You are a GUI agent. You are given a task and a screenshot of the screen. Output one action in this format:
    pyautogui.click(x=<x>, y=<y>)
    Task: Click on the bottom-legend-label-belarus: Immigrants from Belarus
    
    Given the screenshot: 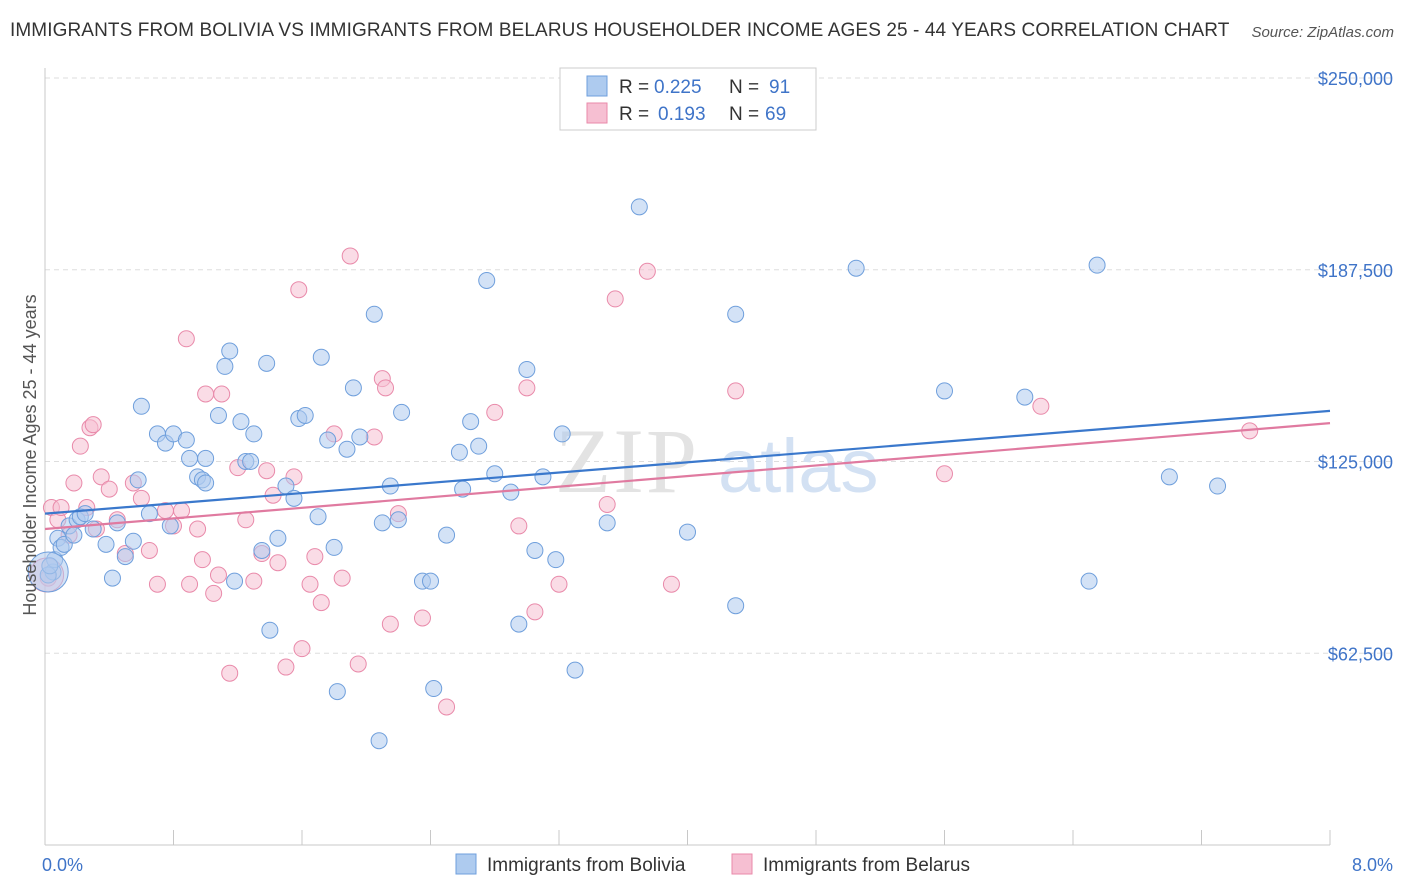 What is the action you would take?
    pyautogui.click(x=866, y=865)
    